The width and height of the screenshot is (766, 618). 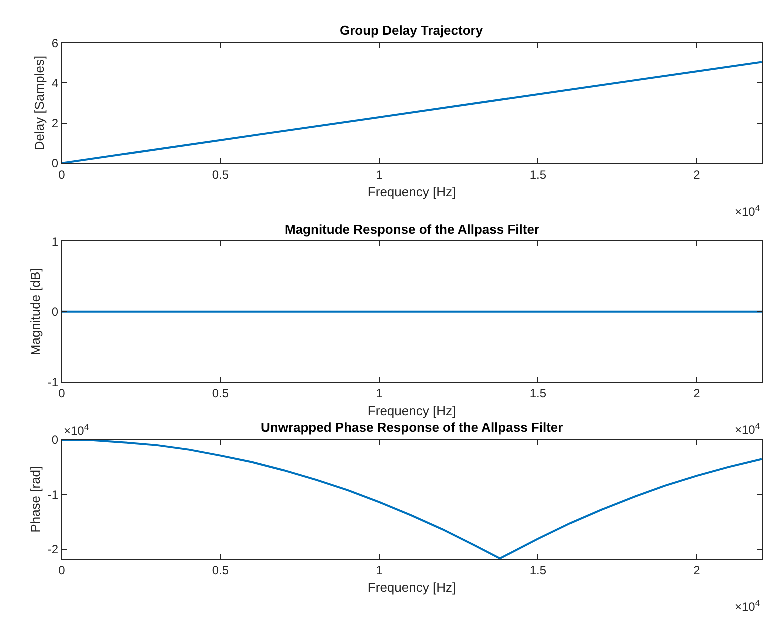 What do you see at coordinates (55, 241) in the screenshot?
I see `y-tick-label: 1` at bounding box center [55, 241].